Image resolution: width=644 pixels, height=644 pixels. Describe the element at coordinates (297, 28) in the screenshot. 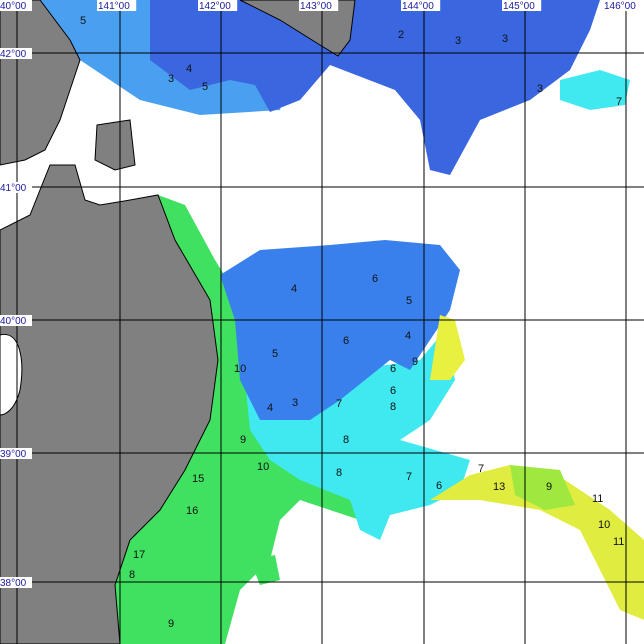

I see `land-hokkaido-south` at that location.